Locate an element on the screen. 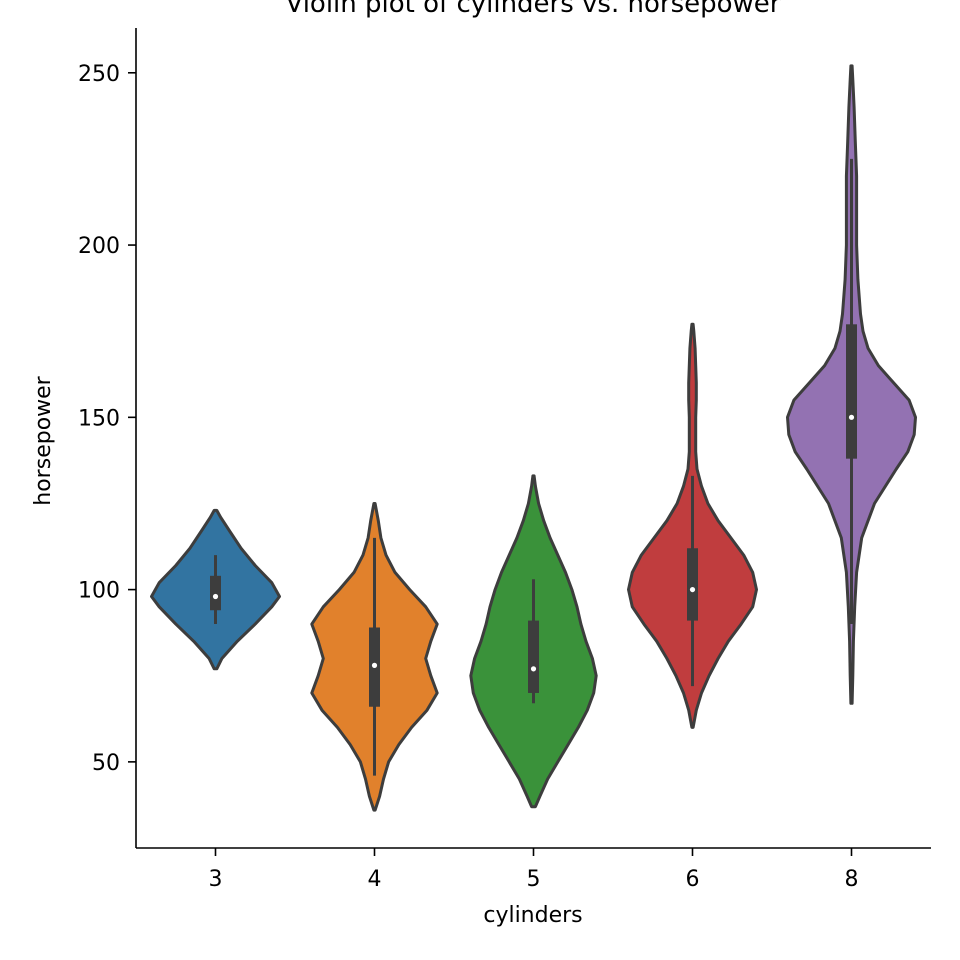  x-axis-label: cylinders is located at coordinates (532, 915).